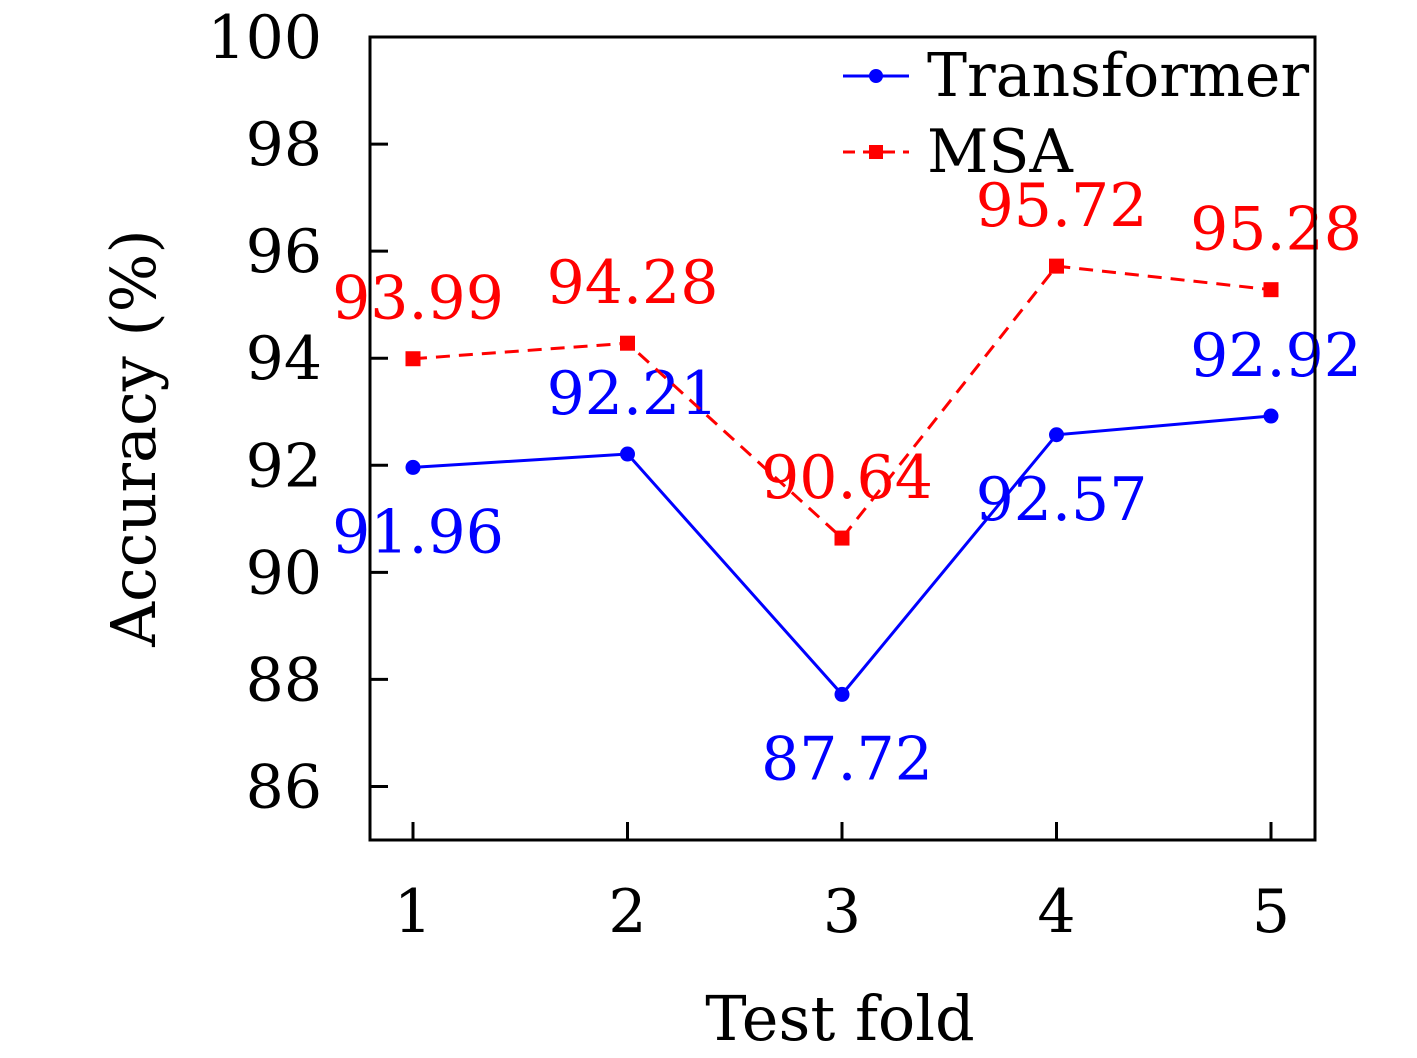 This screenshot has height=1058, width=1417. What do you see at coordinates (633, 283) in the screenshot?
I see `data-label-msa: 94.28` at bounding box center [633, 283].